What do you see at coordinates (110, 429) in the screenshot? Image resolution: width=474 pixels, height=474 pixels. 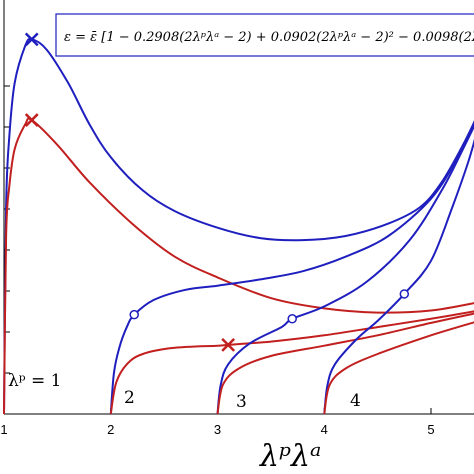 I see `x-tick-label-1: 2` at bounding box center [110, 429].